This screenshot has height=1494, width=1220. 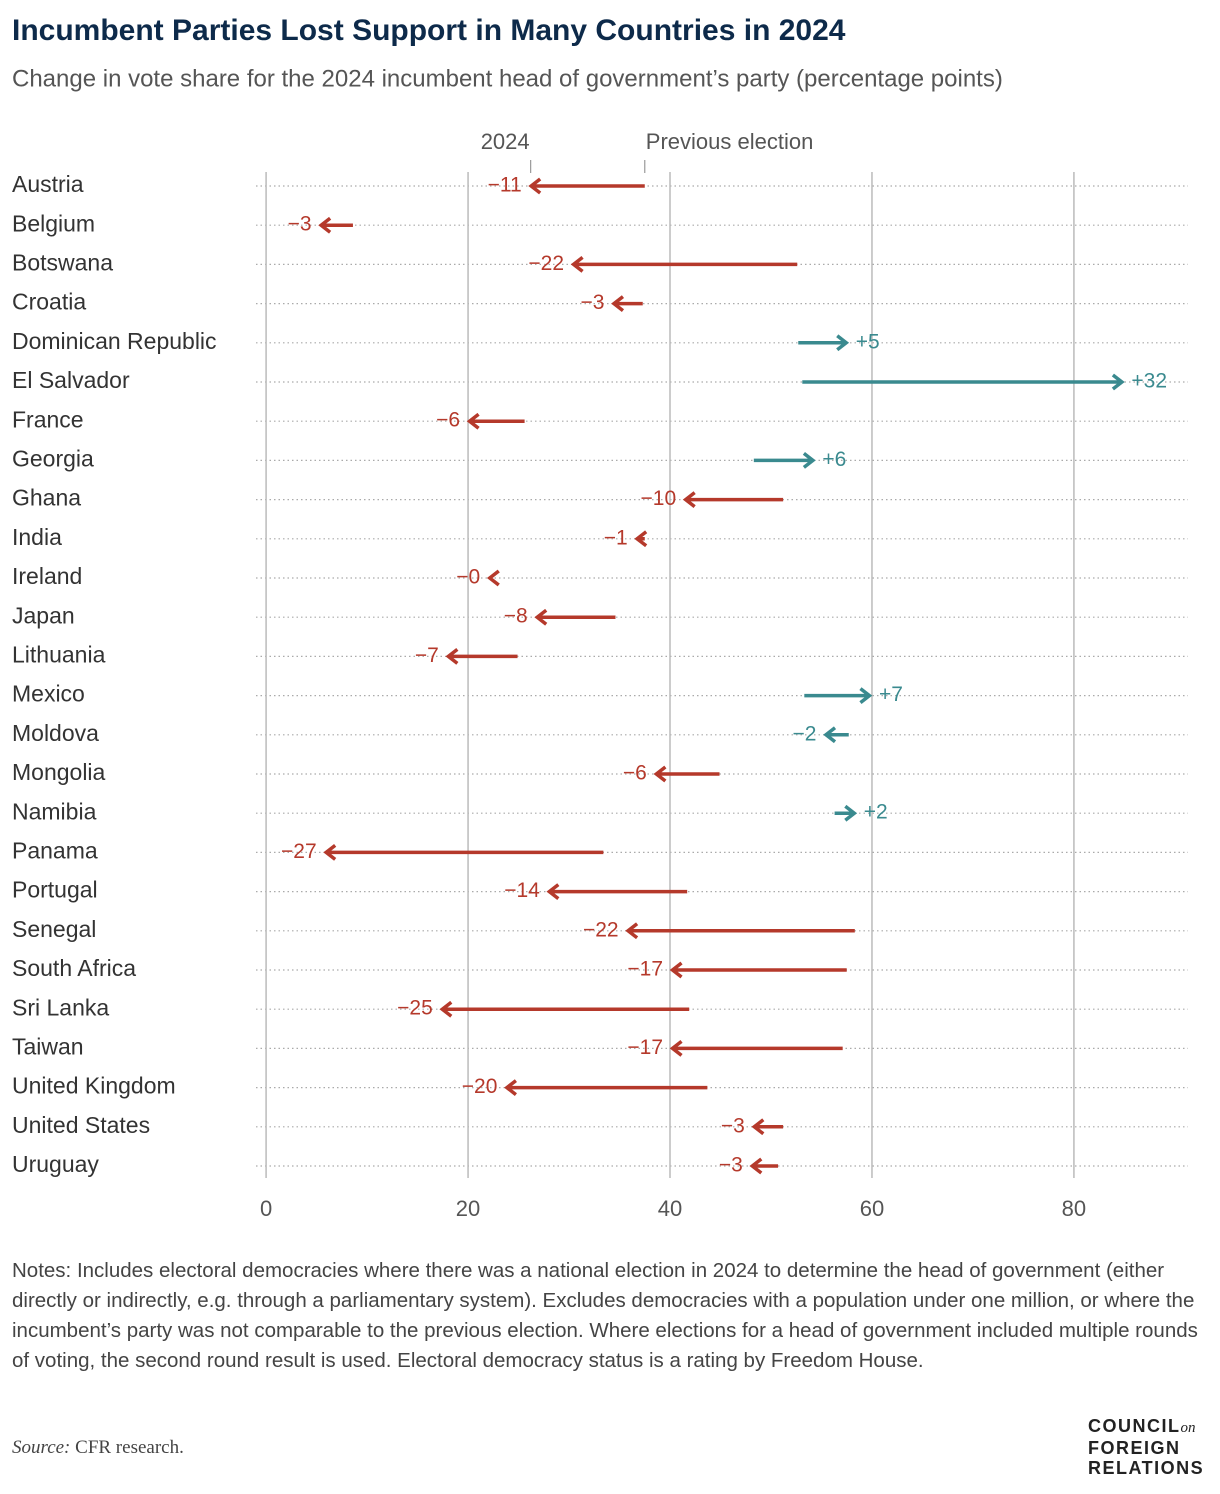 What do you see at coordinates (54, 811) in the screenshot?
I see `y-tick-label: Namibia` at bounding box center [54, 811].